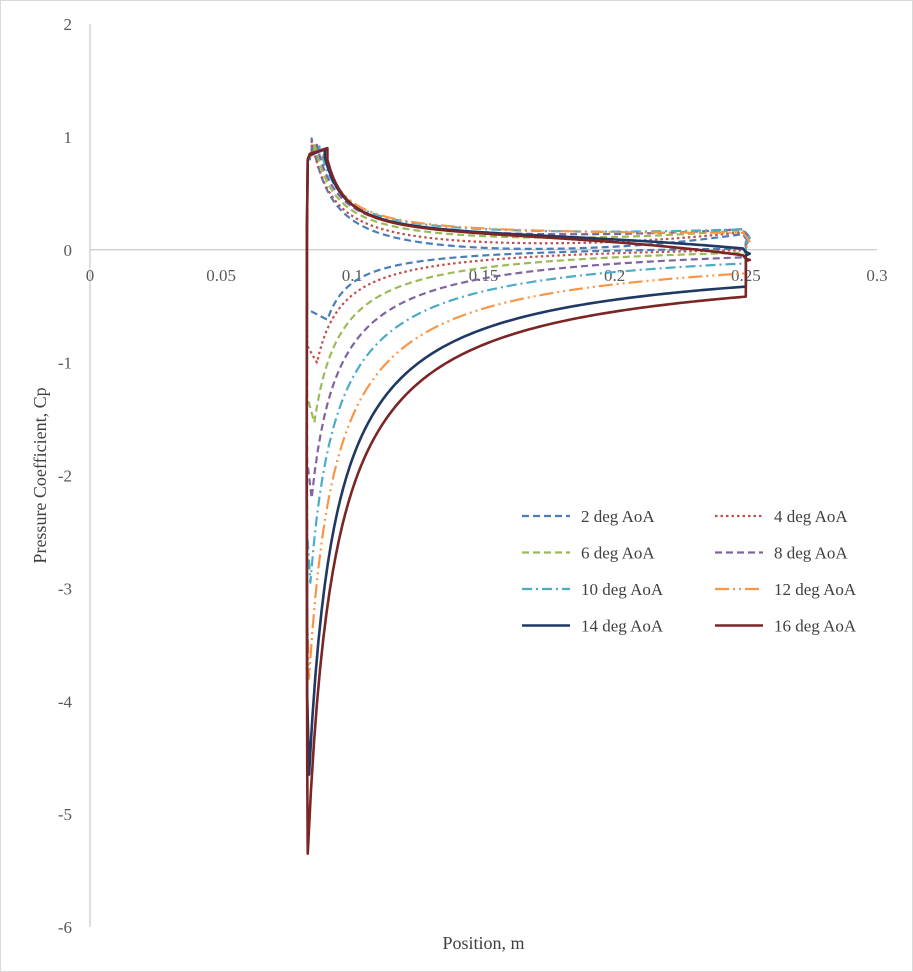 This screenshot has height=972, width=913. Describe the element at coordinates (65, 588) in the screenshot. I see `y-tick-label: -3` at that location.